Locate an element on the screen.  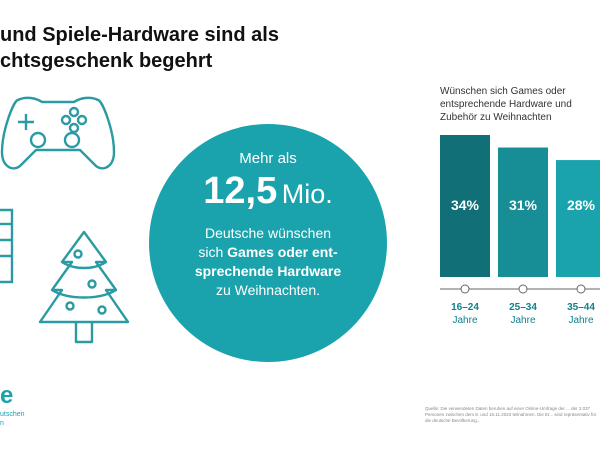
highlight-desc-2b: Games oder ent- is located at coordinates (282, 252).